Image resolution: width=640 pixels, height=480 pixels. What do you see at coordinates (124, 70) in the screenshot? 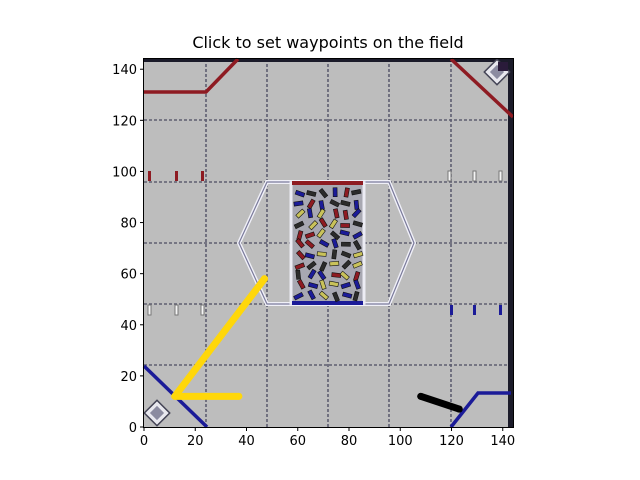
I see `y-tick-label: 140` at bounding box center [124, 70].